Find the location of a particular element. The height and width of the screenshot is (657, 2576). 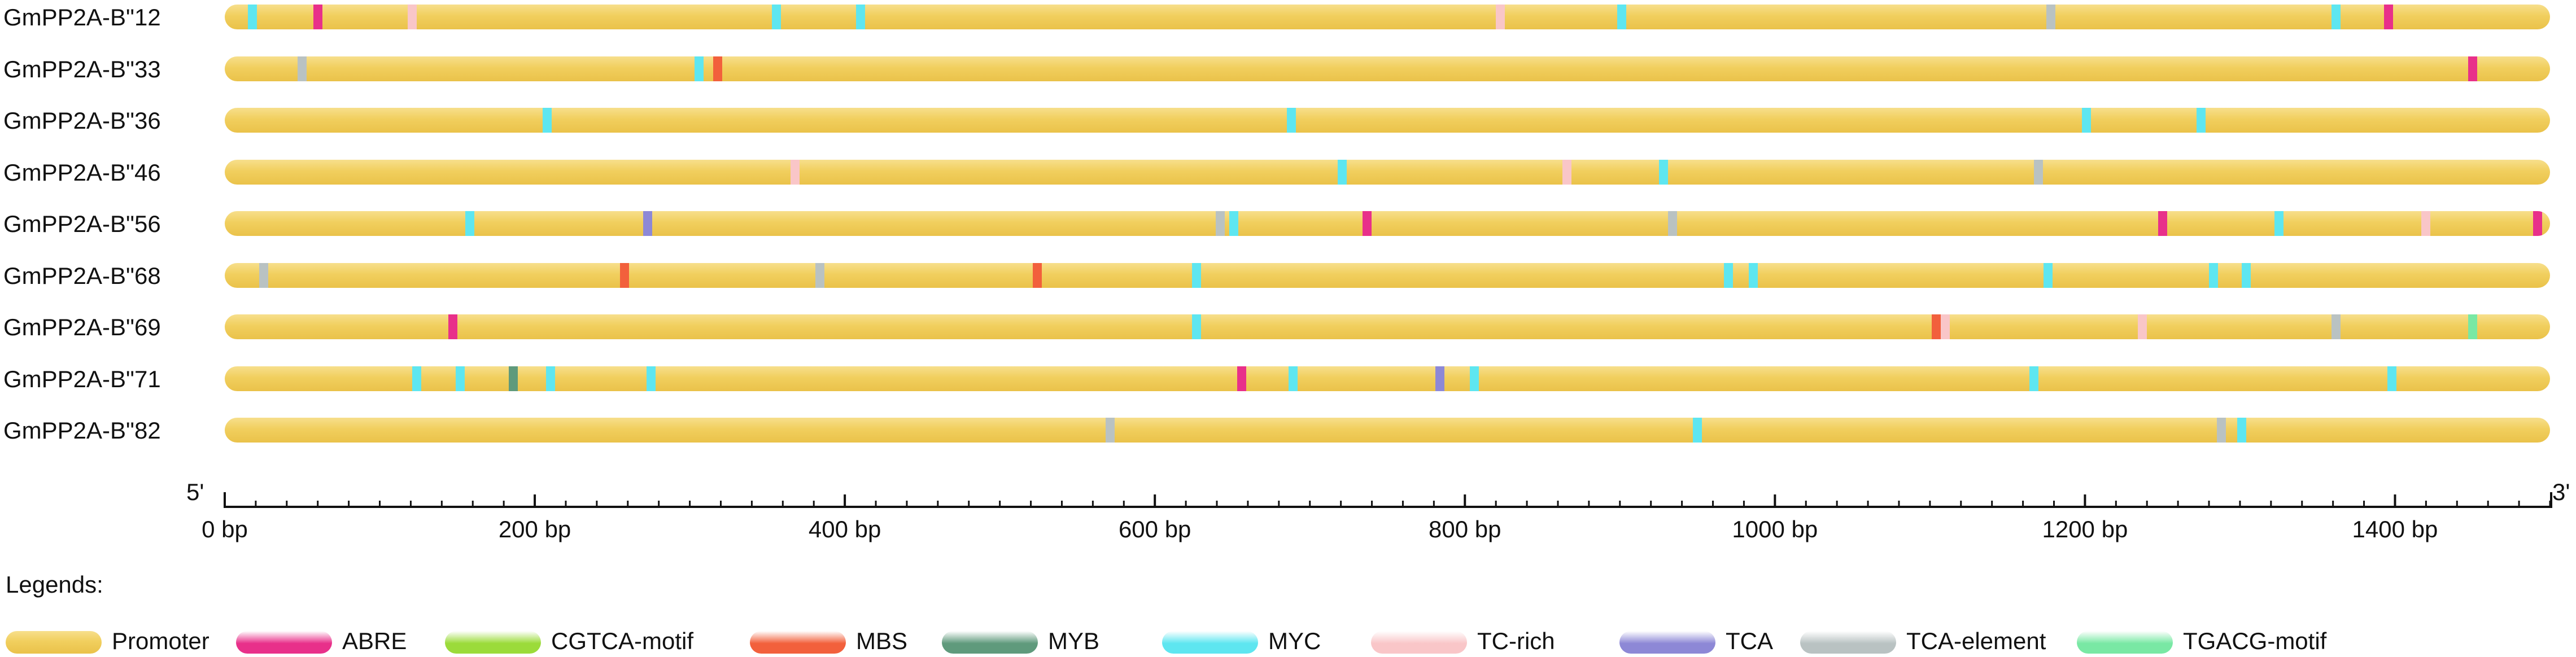

legend-label: CGTCA-motif is located at coordinates (622, 641).